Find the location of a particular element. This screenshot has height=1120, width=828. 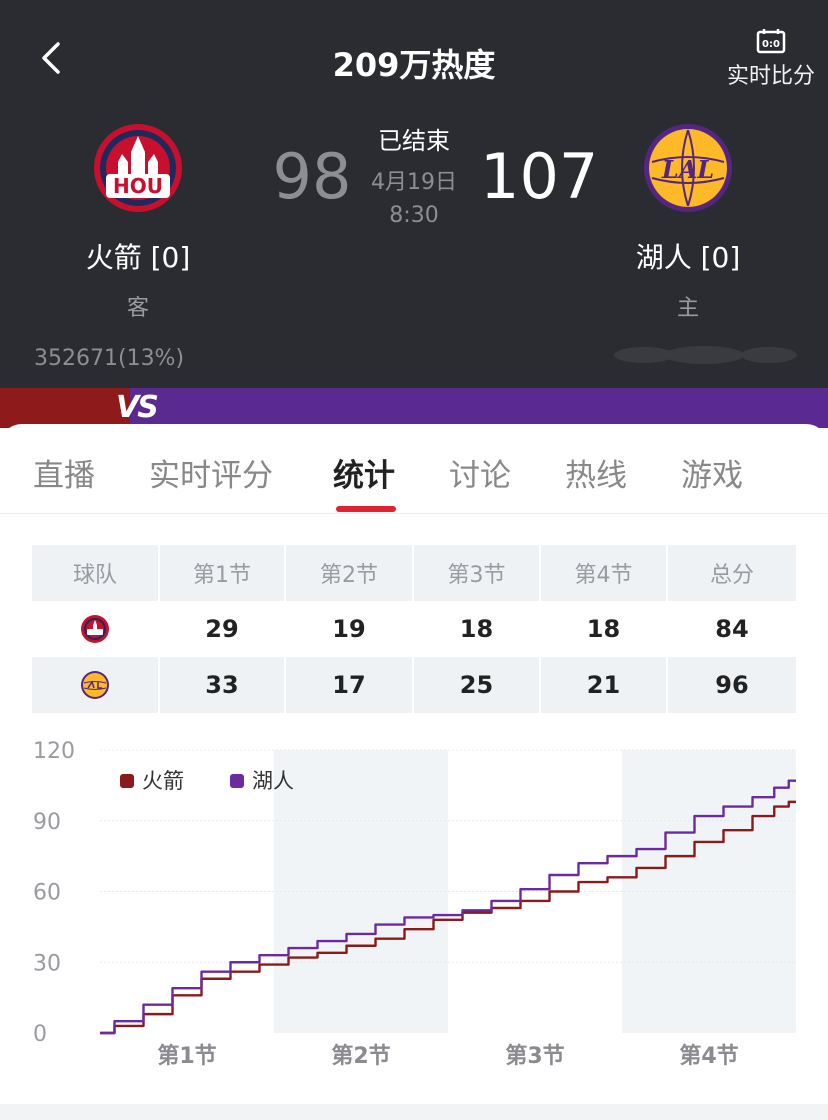

y-tick-label: 120 is located at coordinates (54, 751).